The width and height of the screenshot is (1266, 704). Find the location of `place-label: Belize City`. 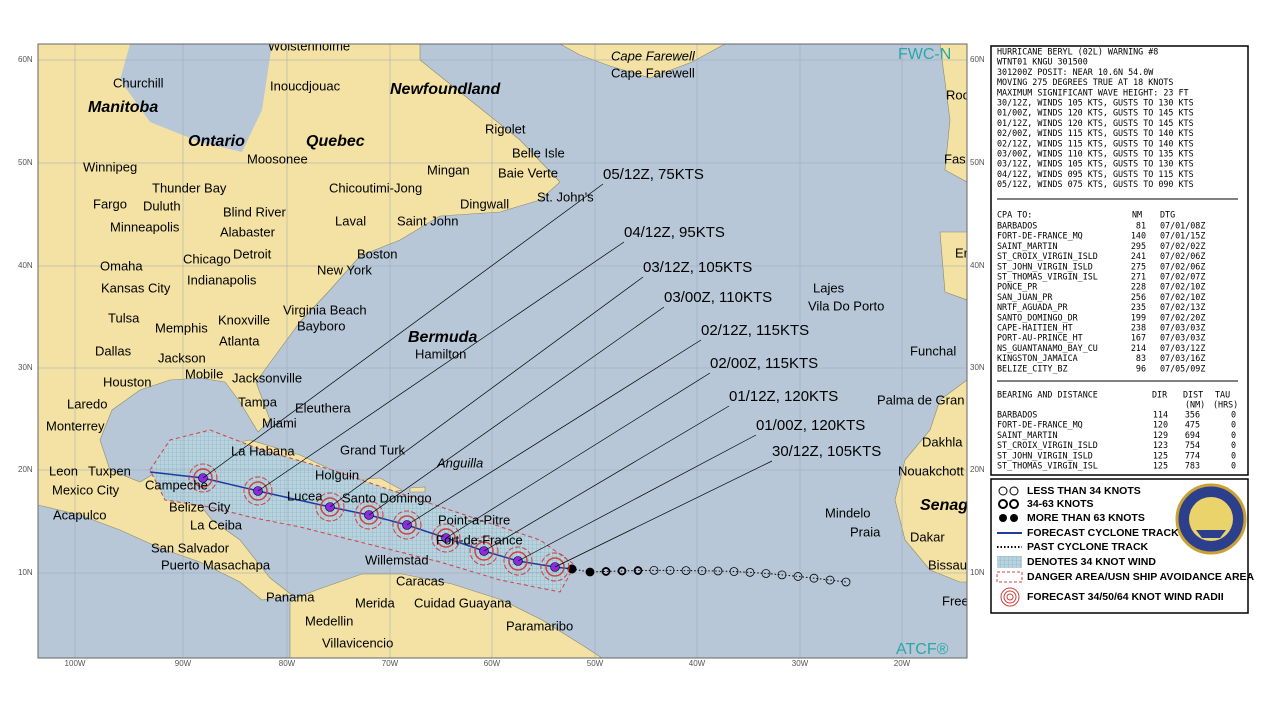

place-label: Belize City is located at coordinates (200, 506).